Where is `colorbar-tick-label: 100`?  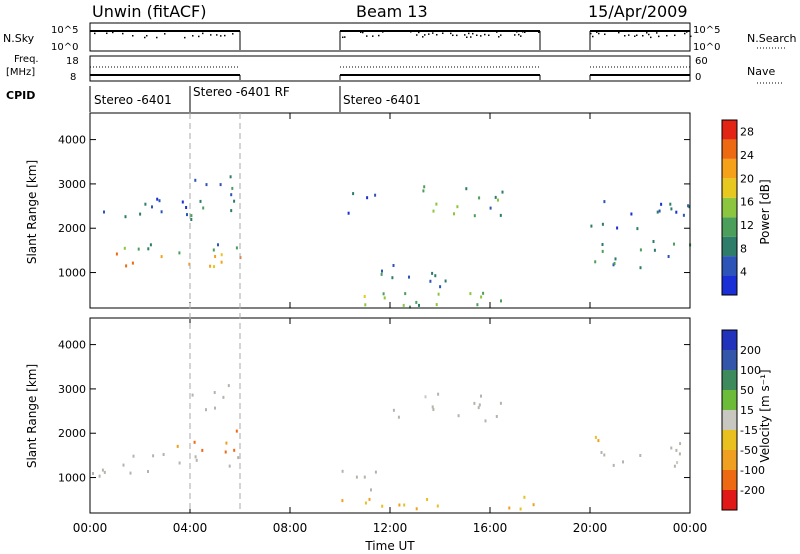
colorbar-tick-label: 100 is located at coordinates (750, 370).